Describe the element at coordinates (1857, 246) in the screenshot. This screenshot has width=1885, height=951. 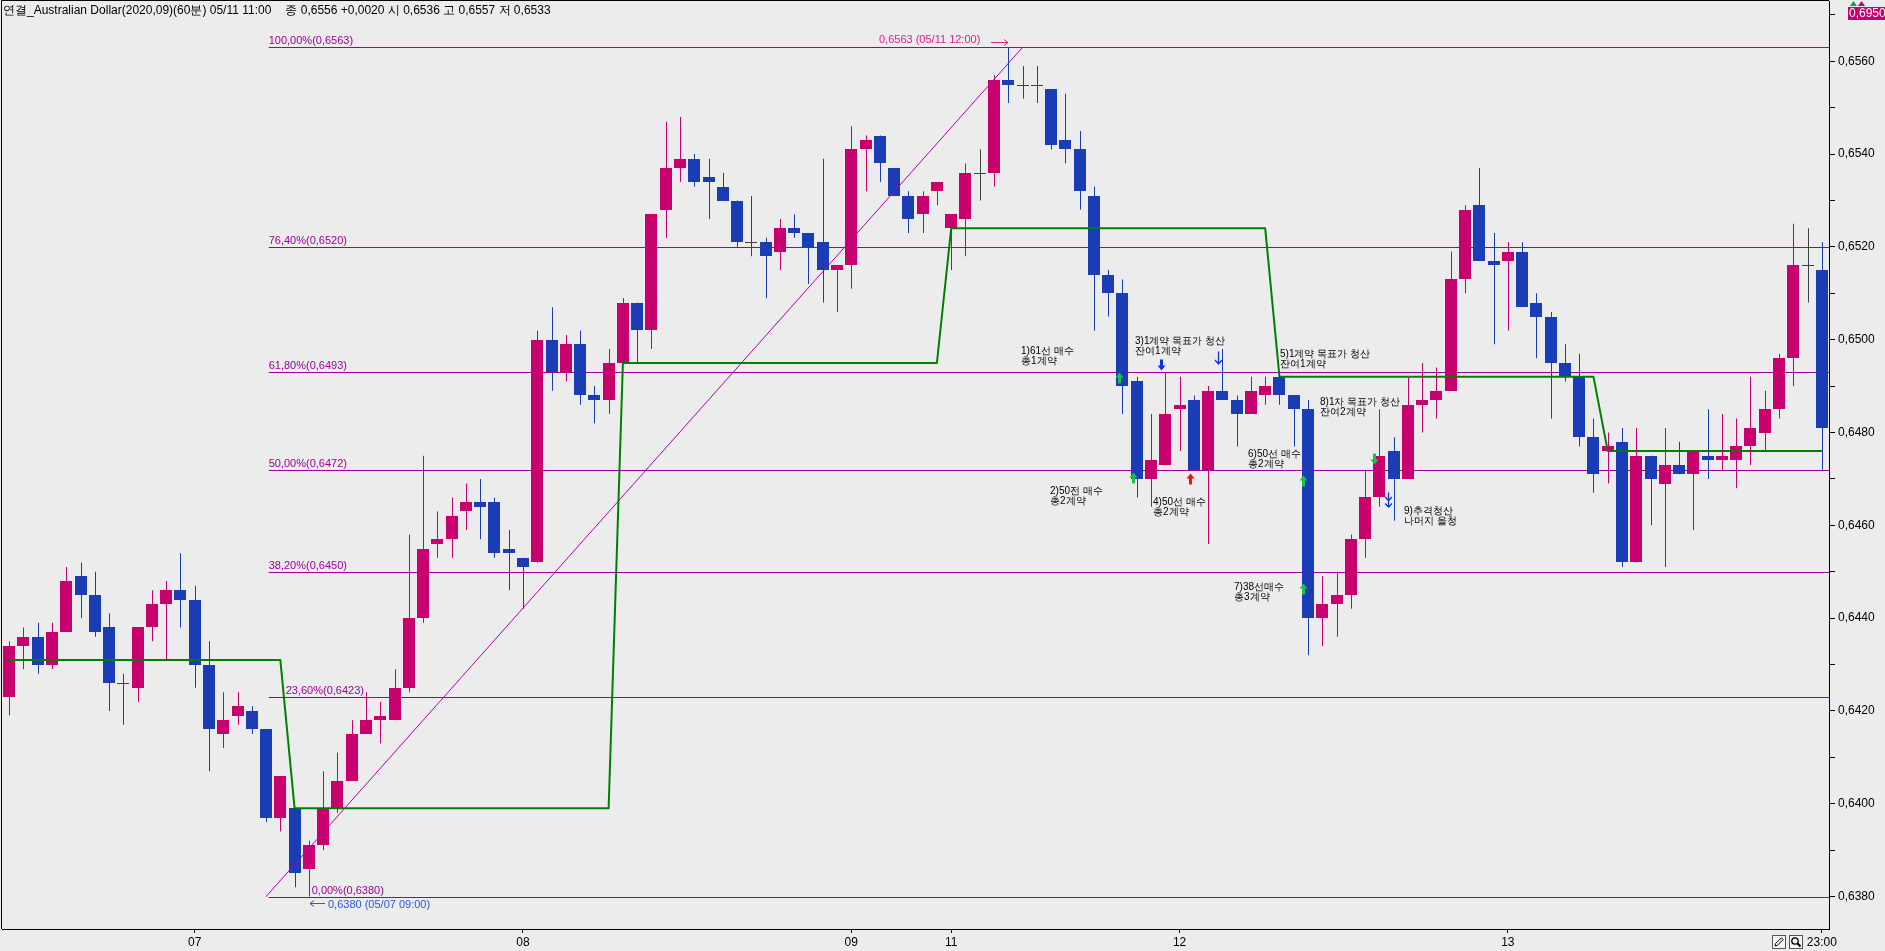
I see `y-tick-label: 0,6520` at that location.